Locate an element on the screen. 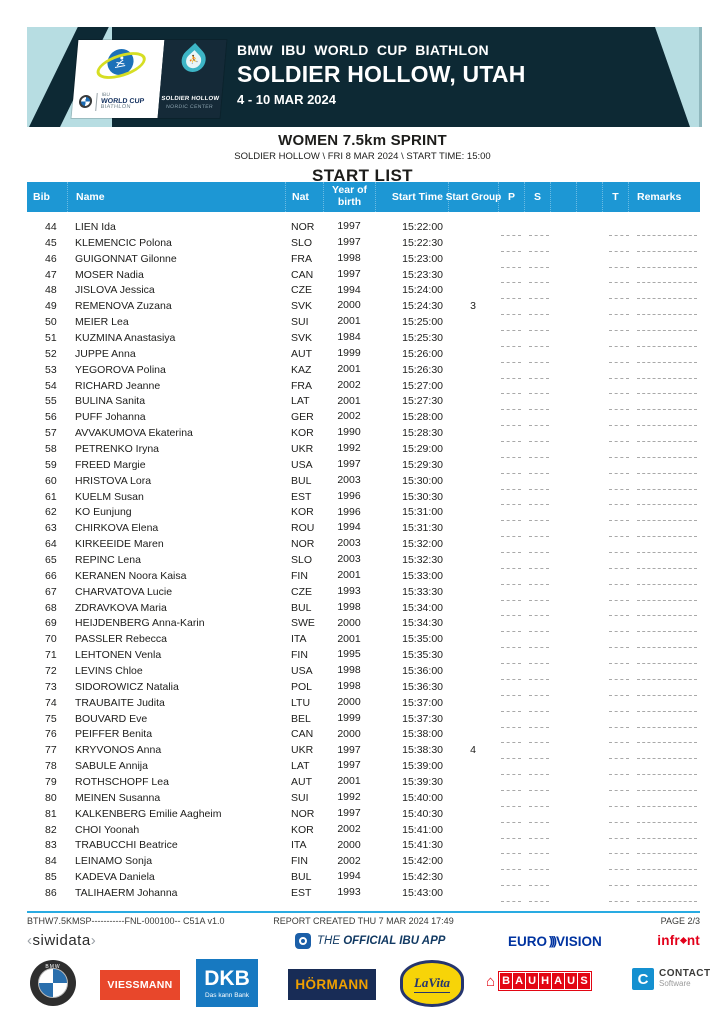 The width and height of the screenshot is (725, 1024). footer-divider is located at coordinates (363, 912).